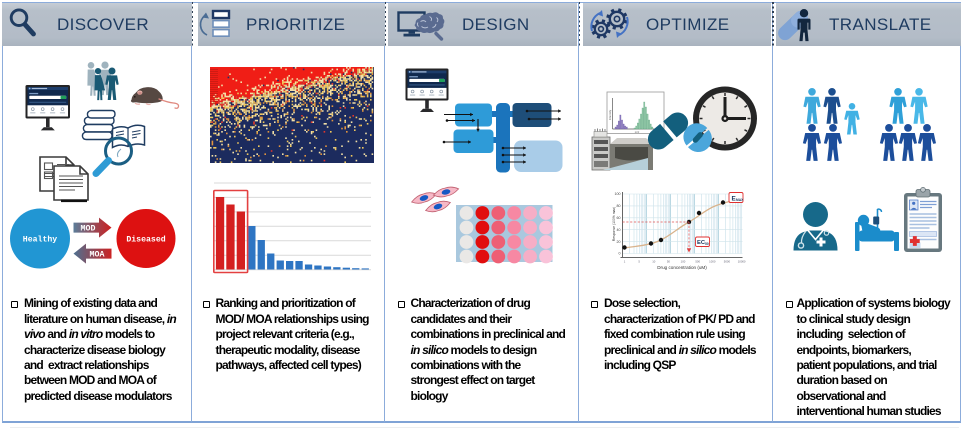 This screenshot has height=433, width=969. What do you see at coordinates (619, 242) in the screenshot?
I see `svg-text: 20` at bounding box center [619, 242].